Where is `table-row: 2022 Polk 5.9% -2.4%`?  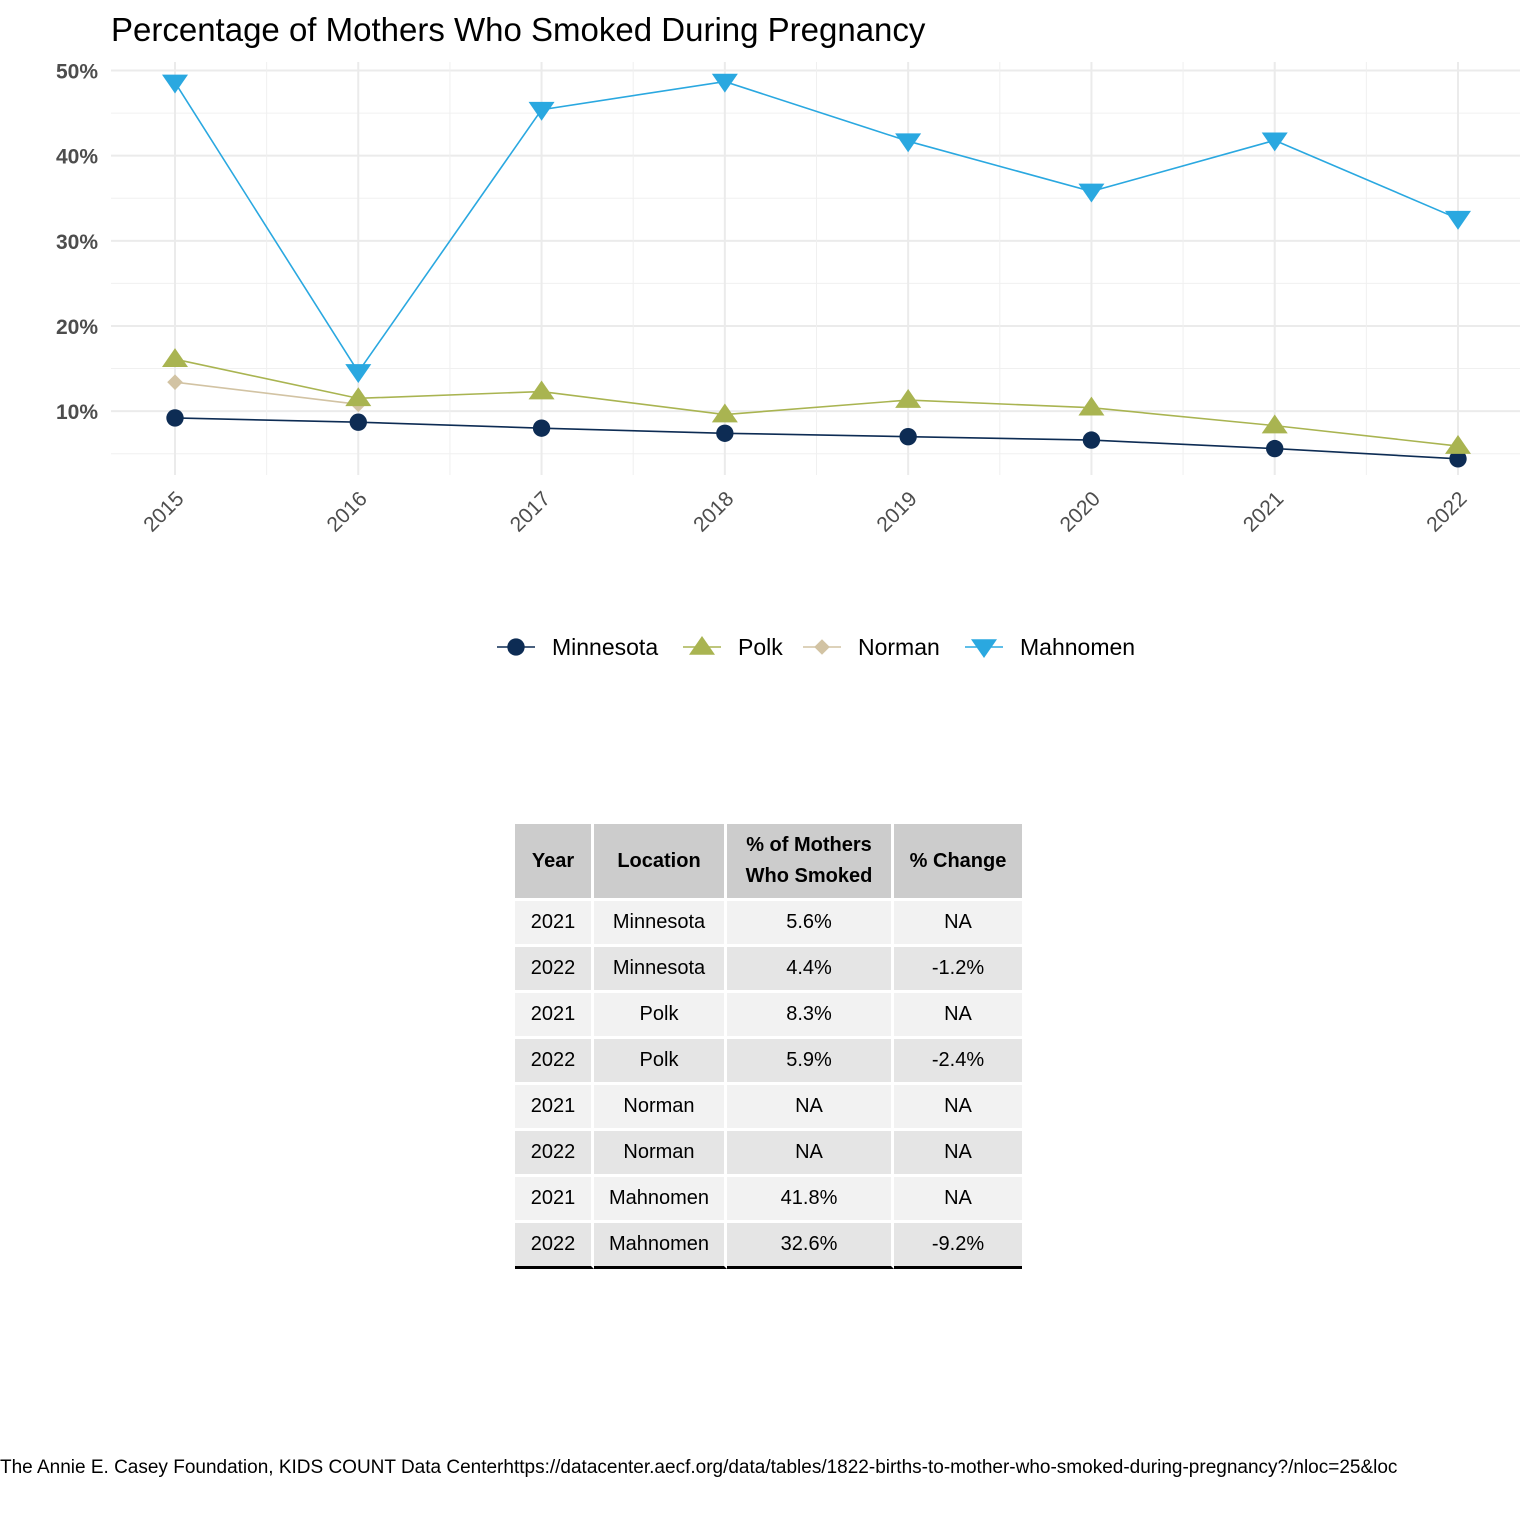
table-row: 2022 Polk 5.9% -2.4% is located at coordinates (768, 1059).